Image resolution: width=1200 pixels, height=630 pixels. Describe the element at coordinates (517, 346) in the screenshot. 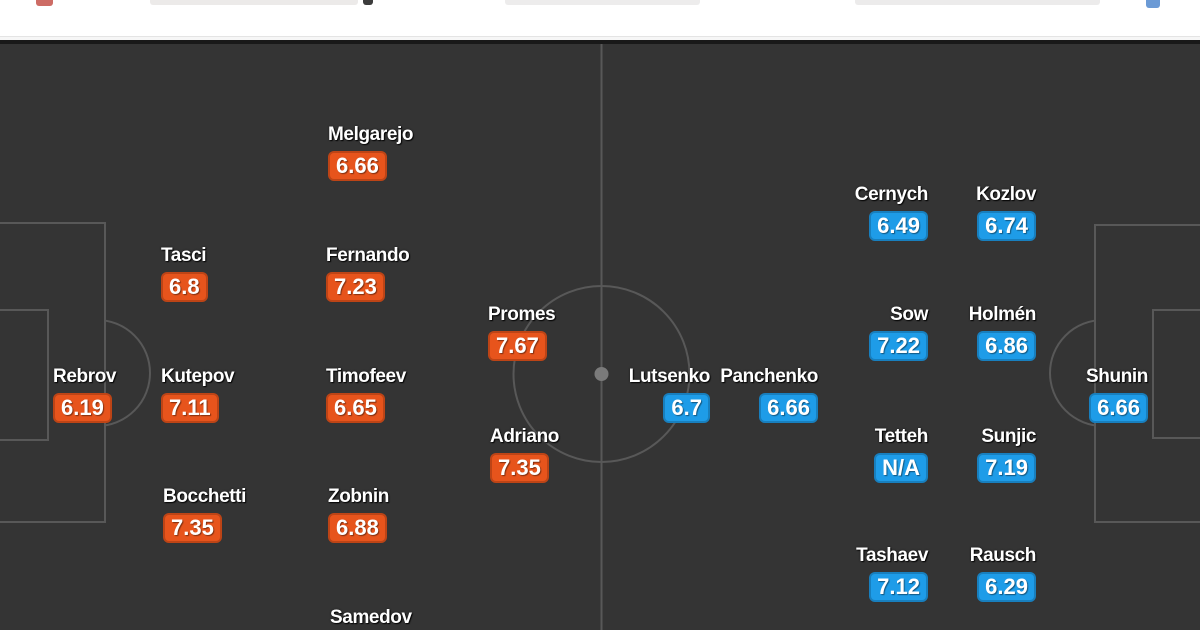

I see `player-rating-badge: 7.67` at that location.